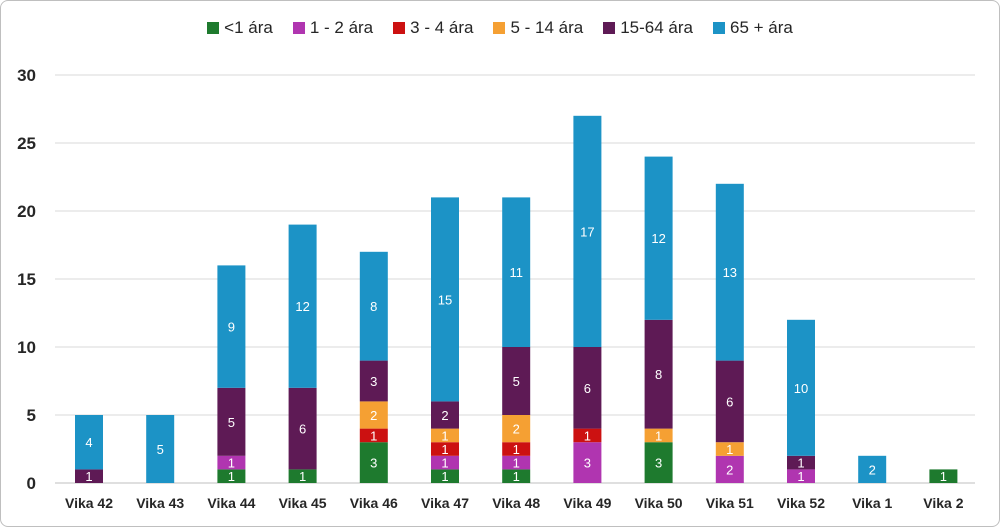  I want to click on legend-item-5-14: 5 - 14 ára, so click(538, 28).